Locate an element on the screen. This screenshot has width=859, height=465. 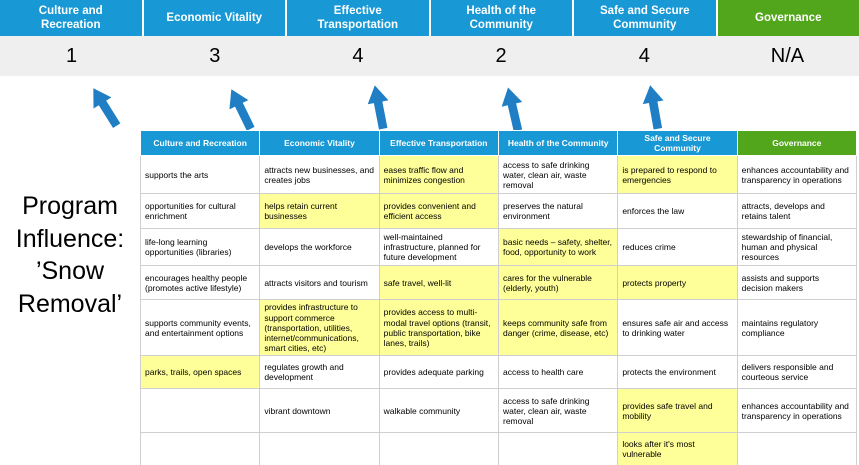
summary-label-3: Health of the Community is located at coordinates (500, 18).